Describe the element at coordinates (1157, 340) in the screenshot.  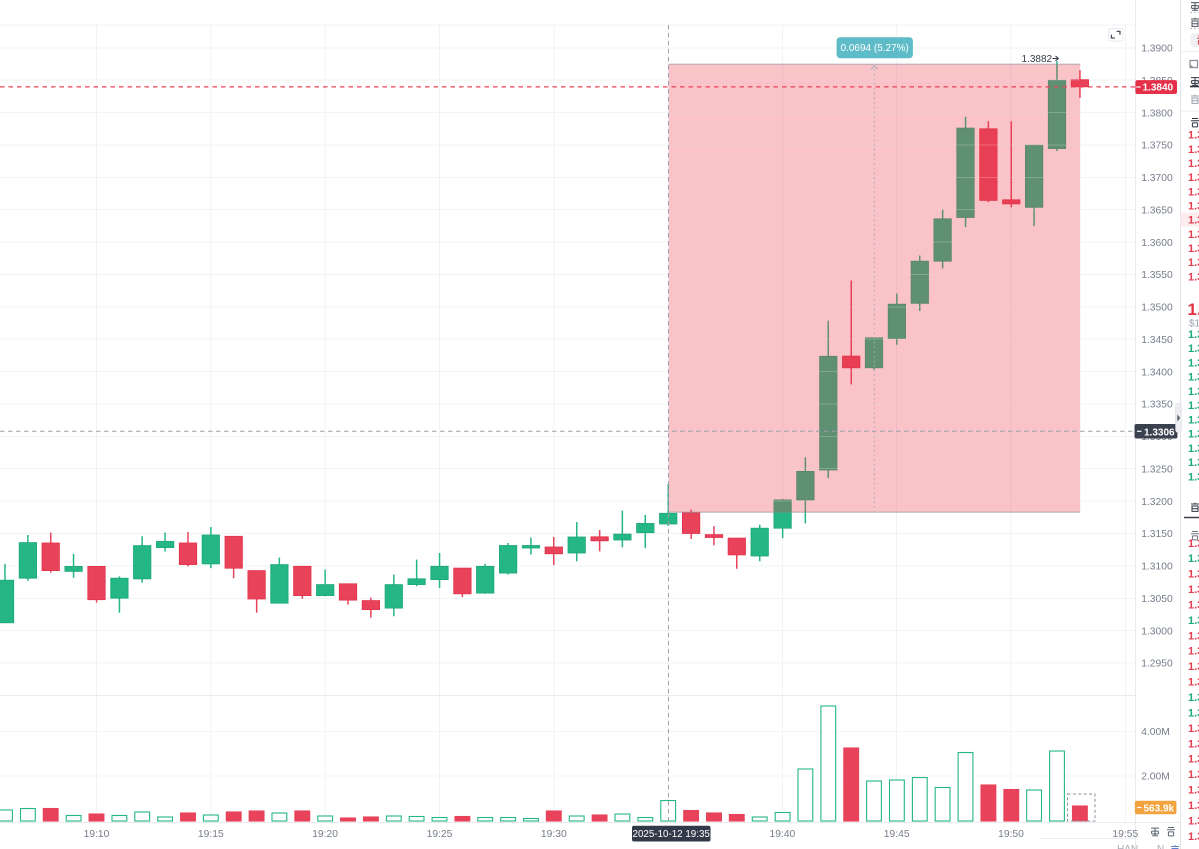
I see `svg-text: 1.3450` at that location.